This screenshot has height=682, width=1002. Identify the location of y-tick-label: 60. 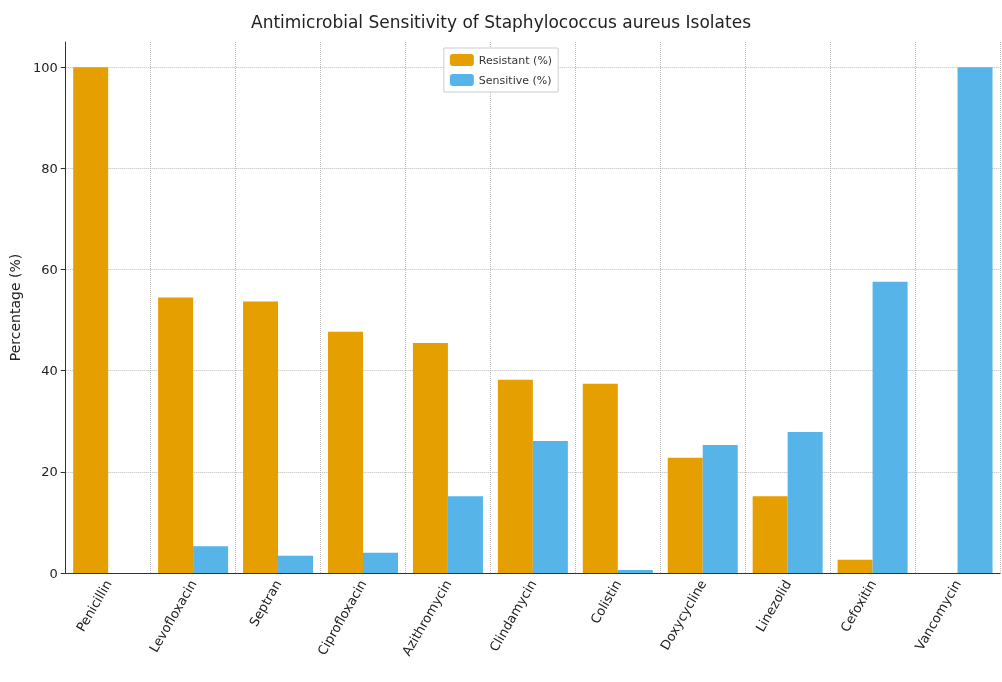
(49, 270).